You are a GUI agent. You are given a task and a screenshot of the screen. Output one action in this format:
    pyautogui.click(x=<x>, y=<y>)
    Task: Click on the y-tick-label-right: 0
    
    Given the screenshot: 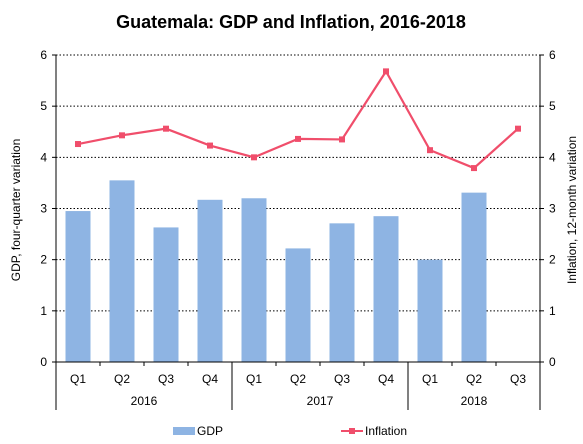 What is the action you would take?
    pyautogui.click(x=552, y=362)
    